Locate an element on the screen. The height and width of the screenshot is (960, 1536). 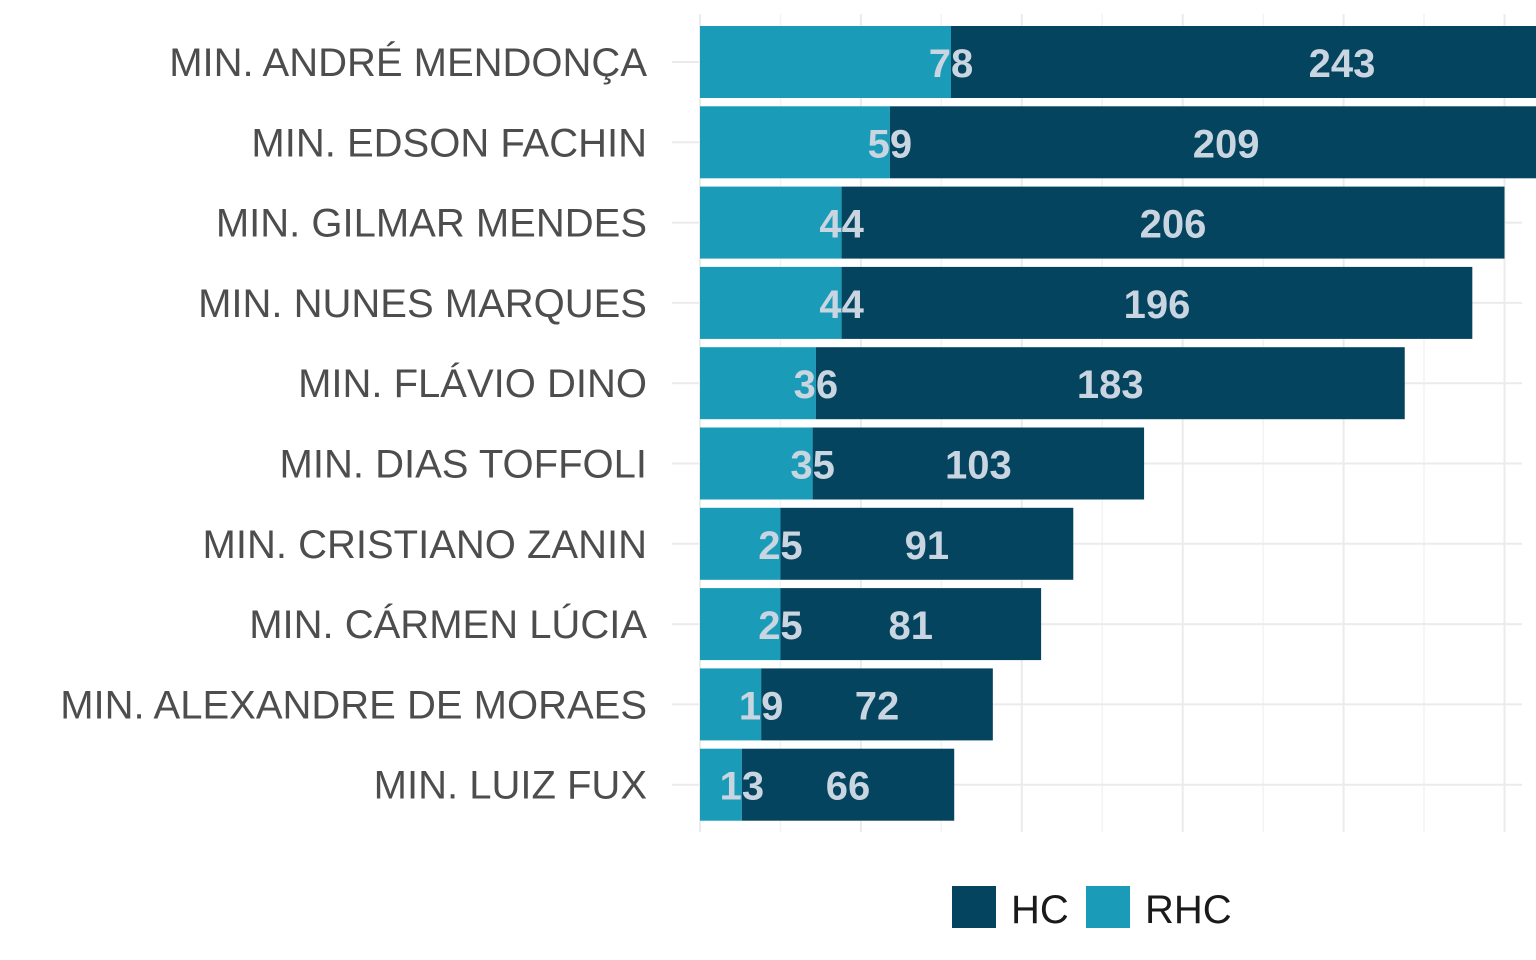
bar-hc-min-dias-toffoli is located at coordinates (978, 463).